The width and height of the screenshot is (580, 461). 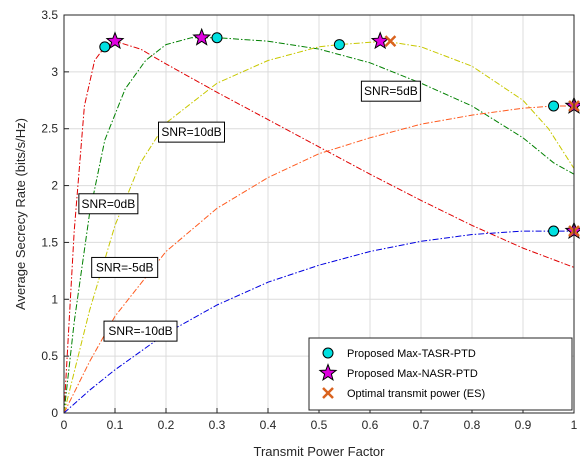 I want to click on annotation-label: SNR=-5dB, so click(x=125, y=267).